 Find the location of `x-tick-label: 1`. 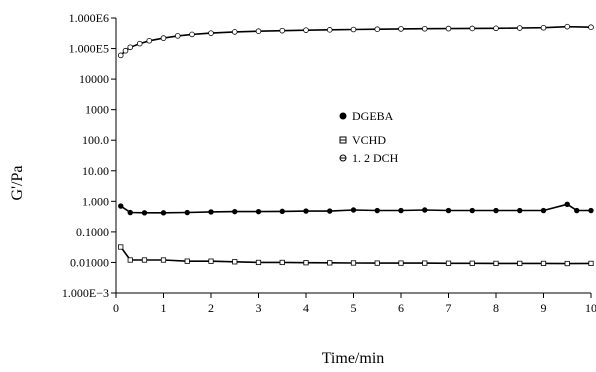

x-tick-label: 1 is located at coordinates (164, 308).